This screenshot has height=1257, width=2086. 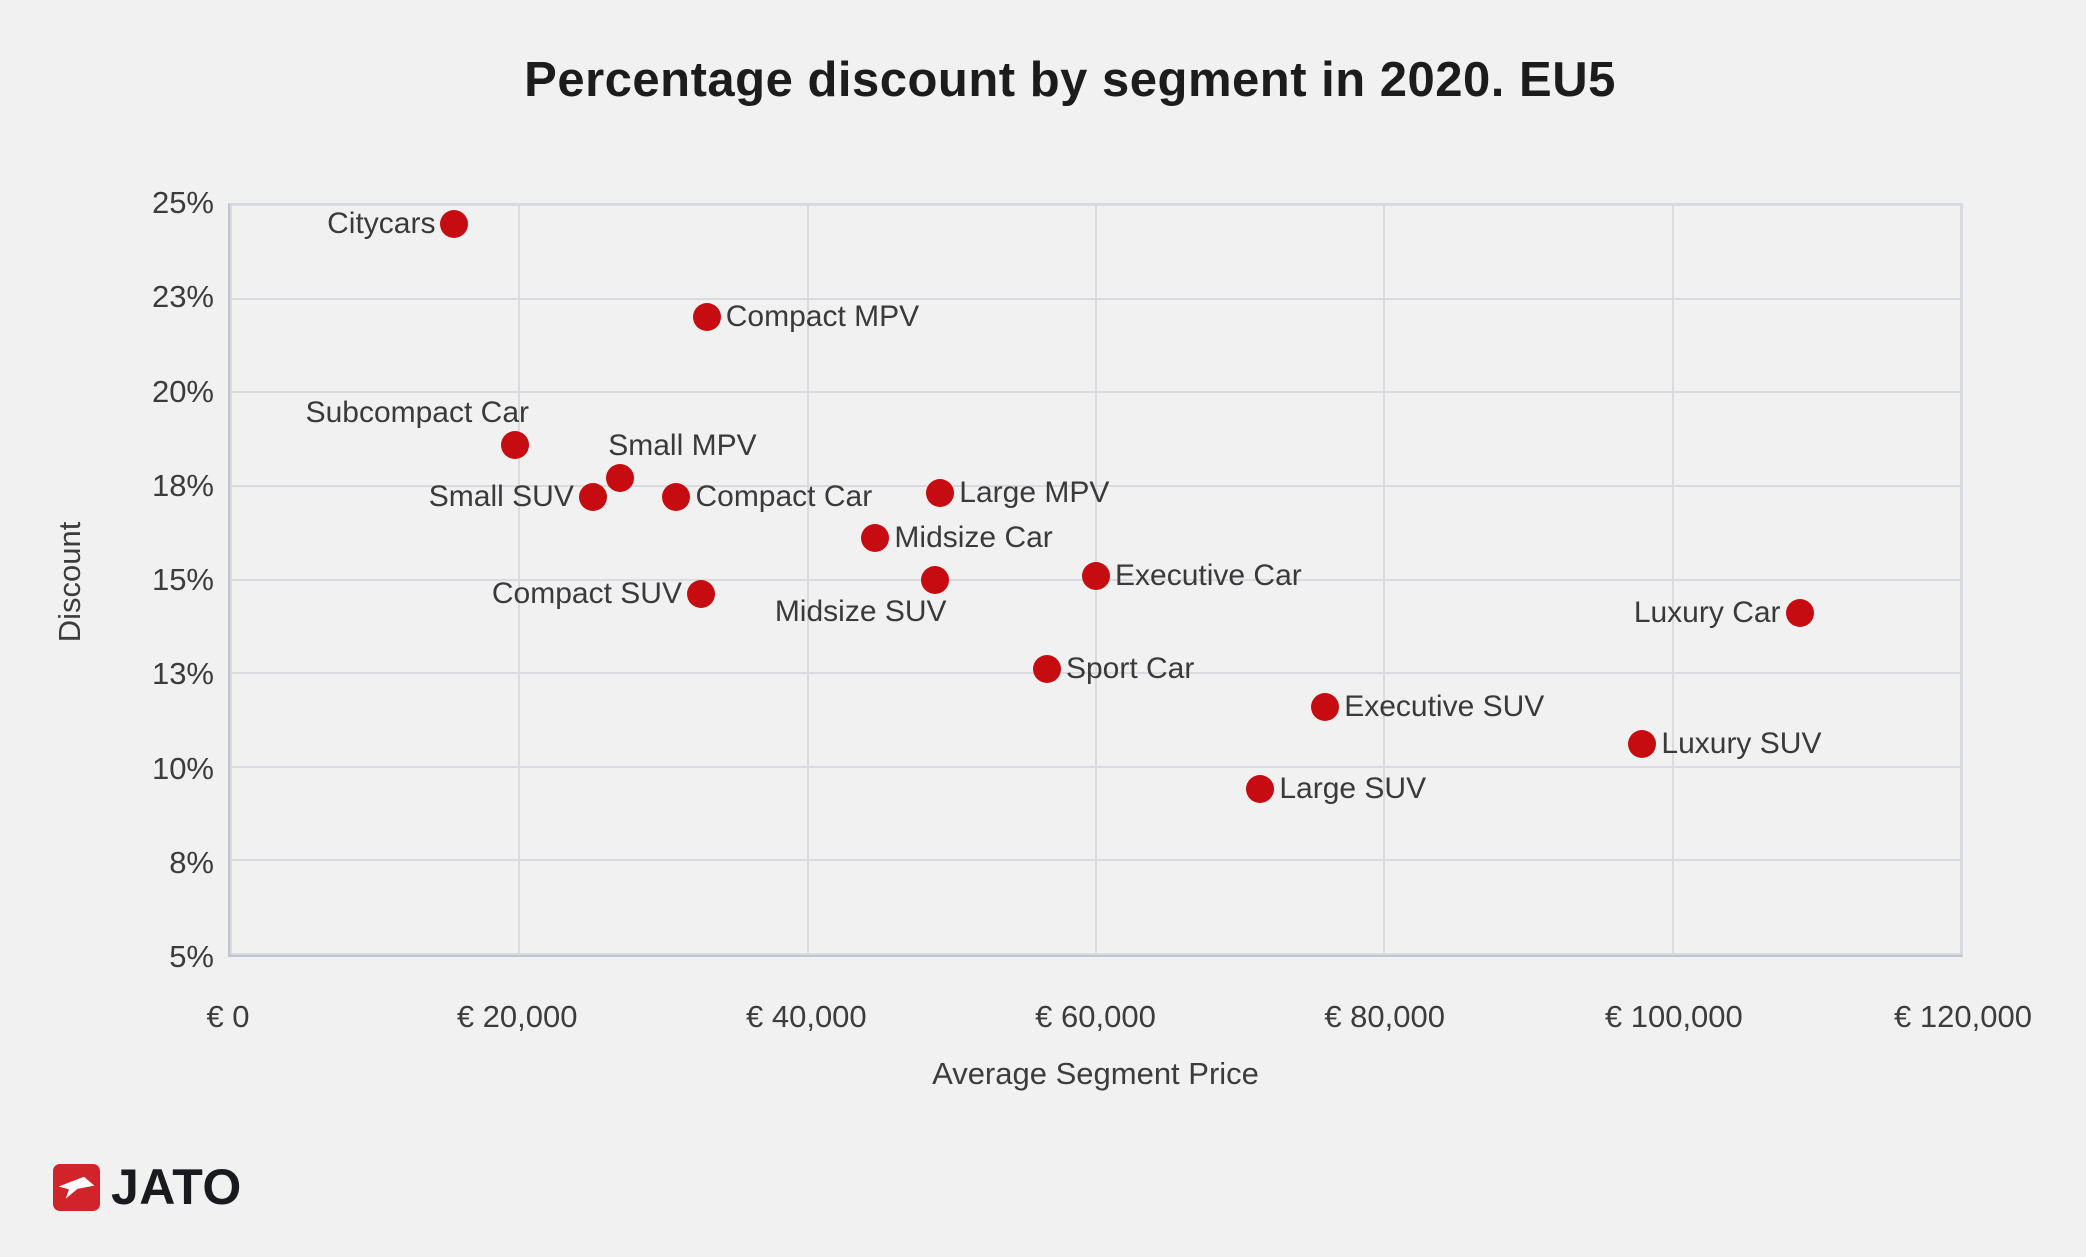 What do you see at coordinates (620, 478) in the screenshot?
I see `data-point-small-mpv` at bounding box center [620, 478].